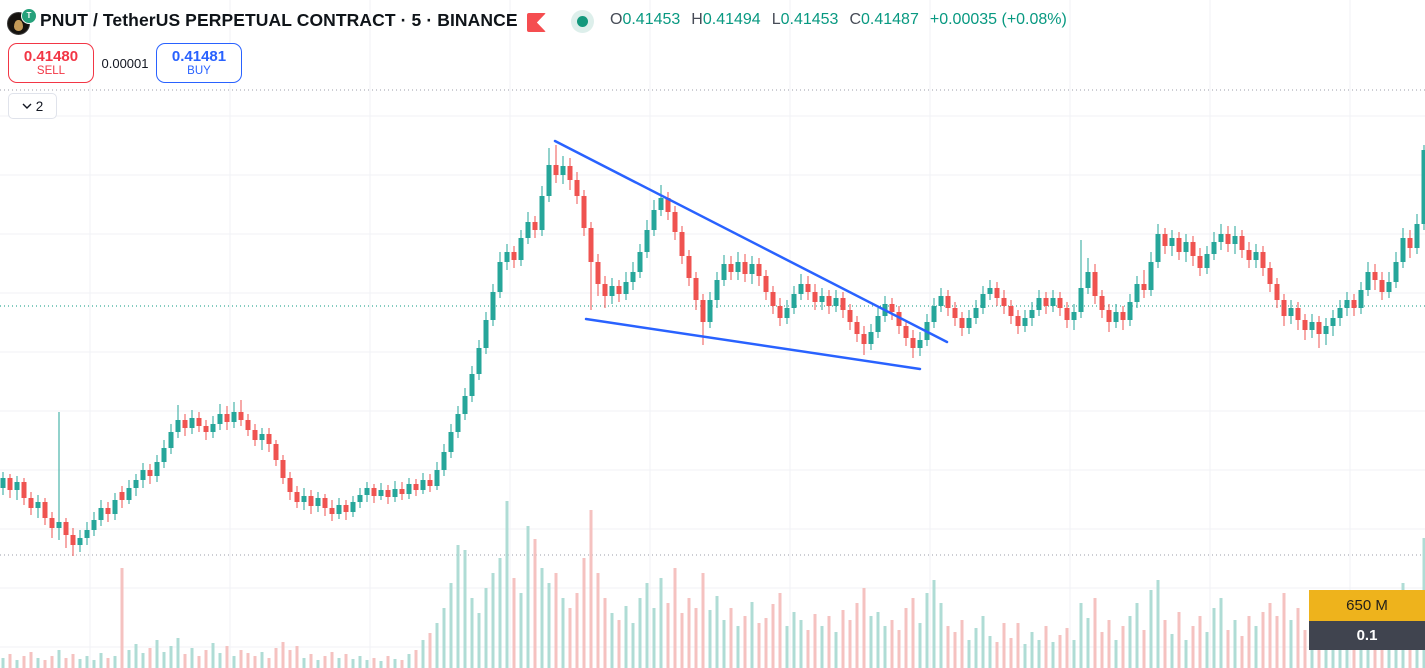  Describe the element at coordinates (29, 16) in the screenshot. I see `tether-coin-icon: T` at that location.